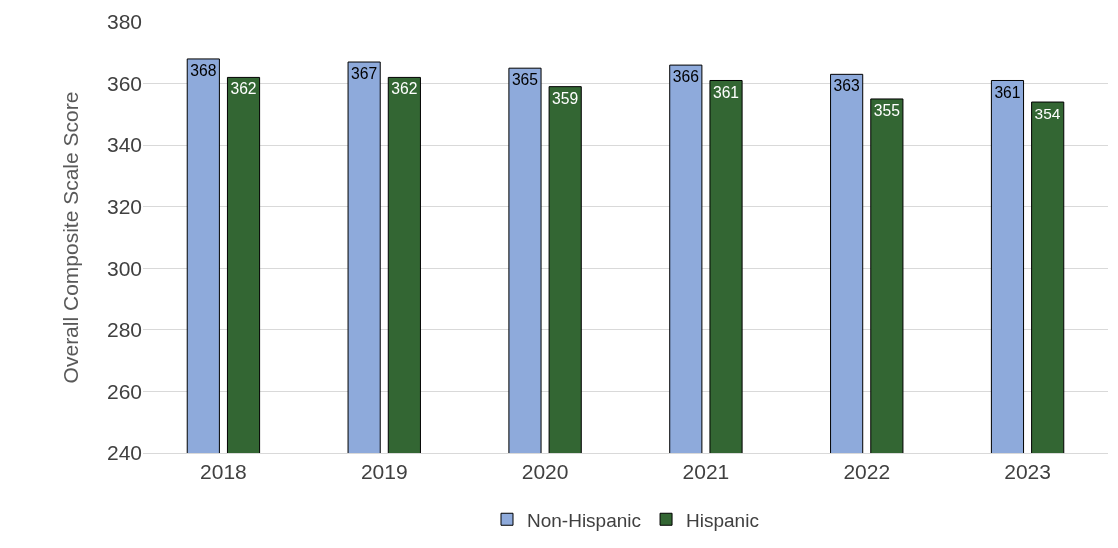 The image size is (1118, 548). I want to click on legend-label: Hispanic, so click(722, 520).